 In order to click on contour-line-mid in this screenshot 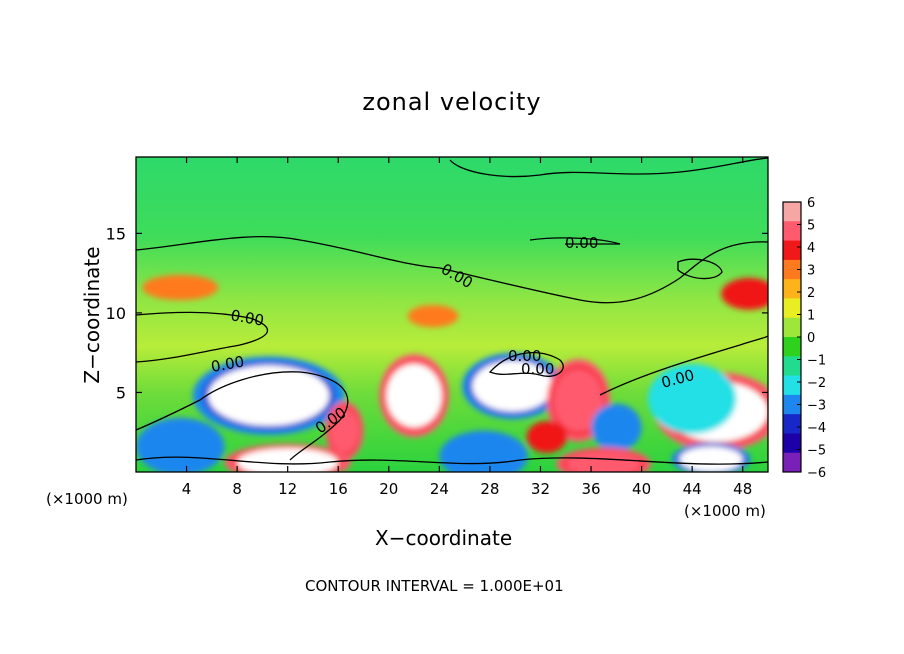, I will do `click(202, 337)`.